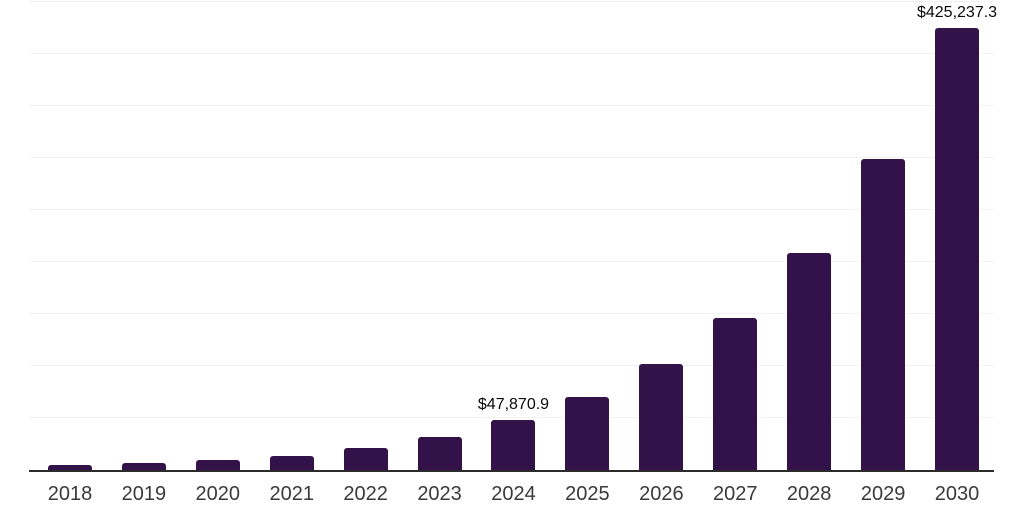 The height and width of the screenshot is (512, 1024). Describe the element at coordinates (70, 236) in the screenshot. I see `bar-column-2018` at that location.